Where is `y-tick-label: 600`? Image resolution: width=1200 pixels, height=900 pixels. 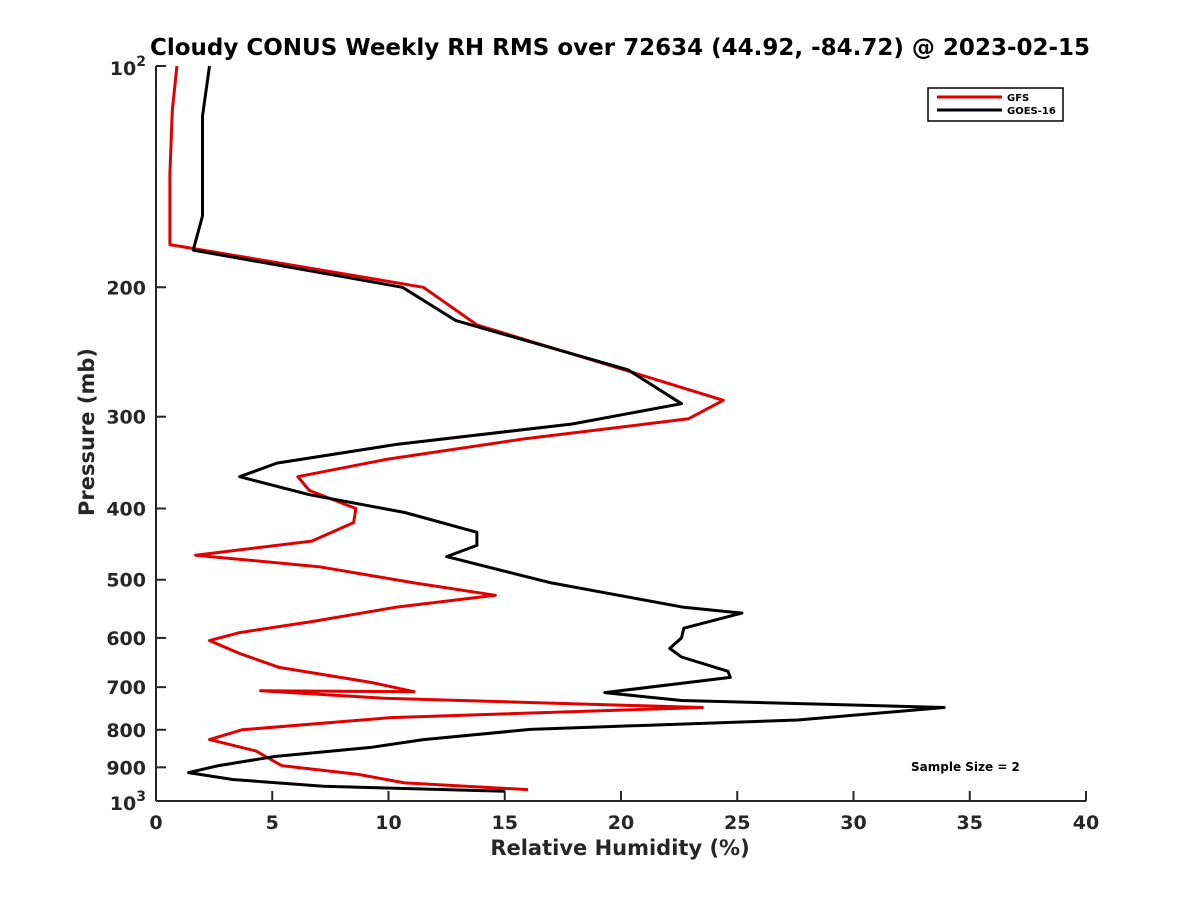 y-tick-label: 600 is located at coordinates (126, 639).